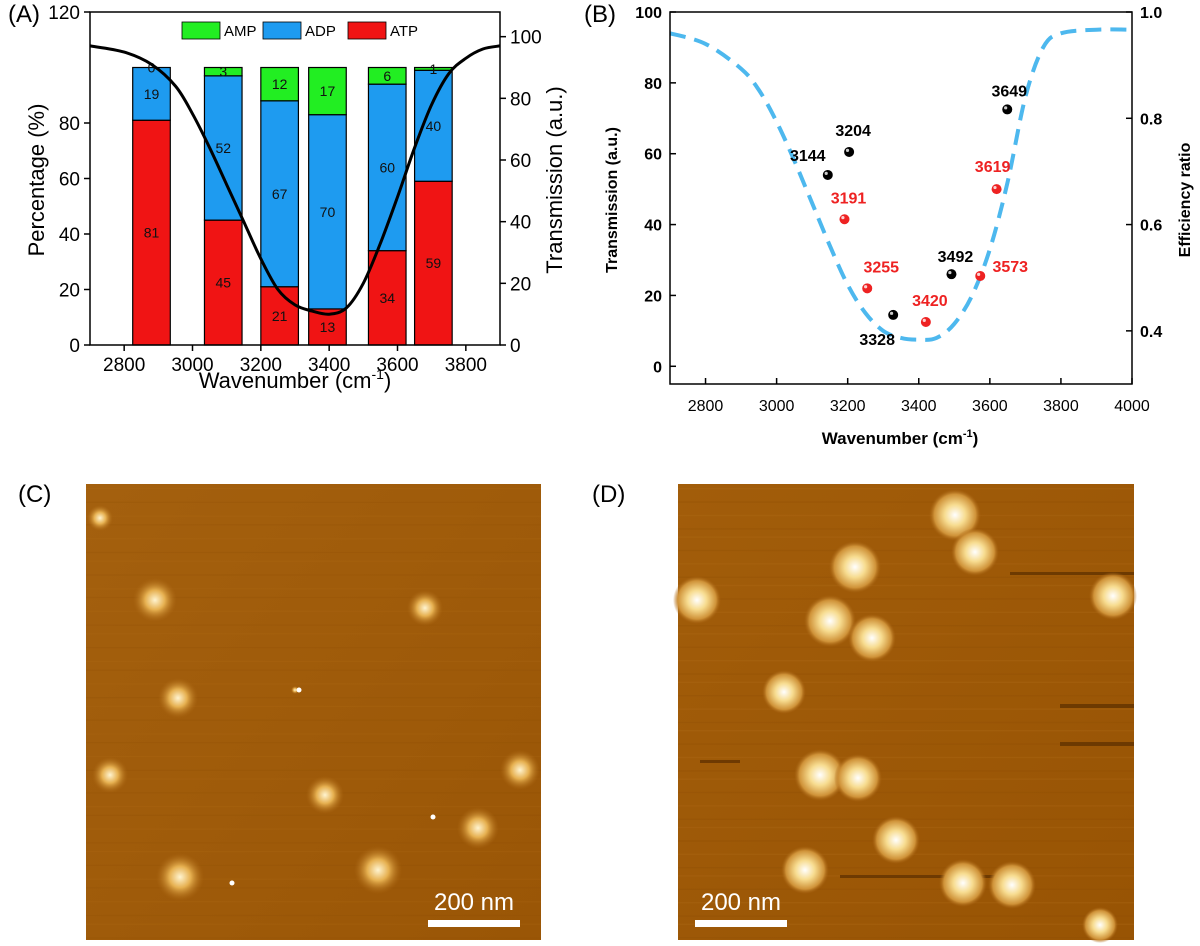  What do you see at coordinates (608, 494) in the screenshot?
I see `panel-label-d: (D)` at bounding box center [608, 494].